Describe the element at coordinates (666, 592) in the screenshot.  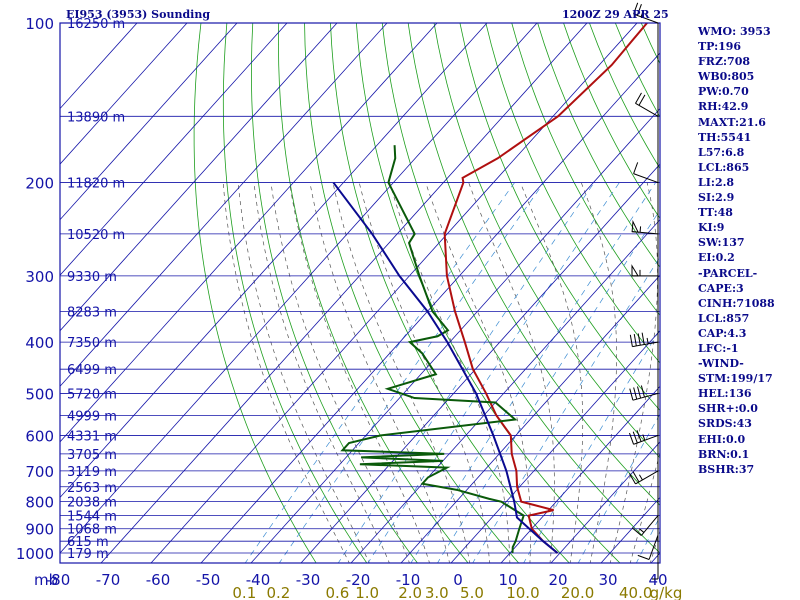
I see `mixing-ratio-label: g/kg` at that location.